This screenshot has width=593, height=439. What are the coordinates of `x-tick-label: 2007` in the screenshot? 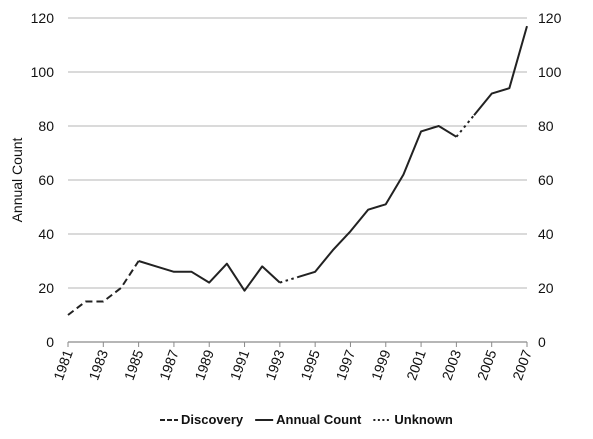 It's located at (522, 364).